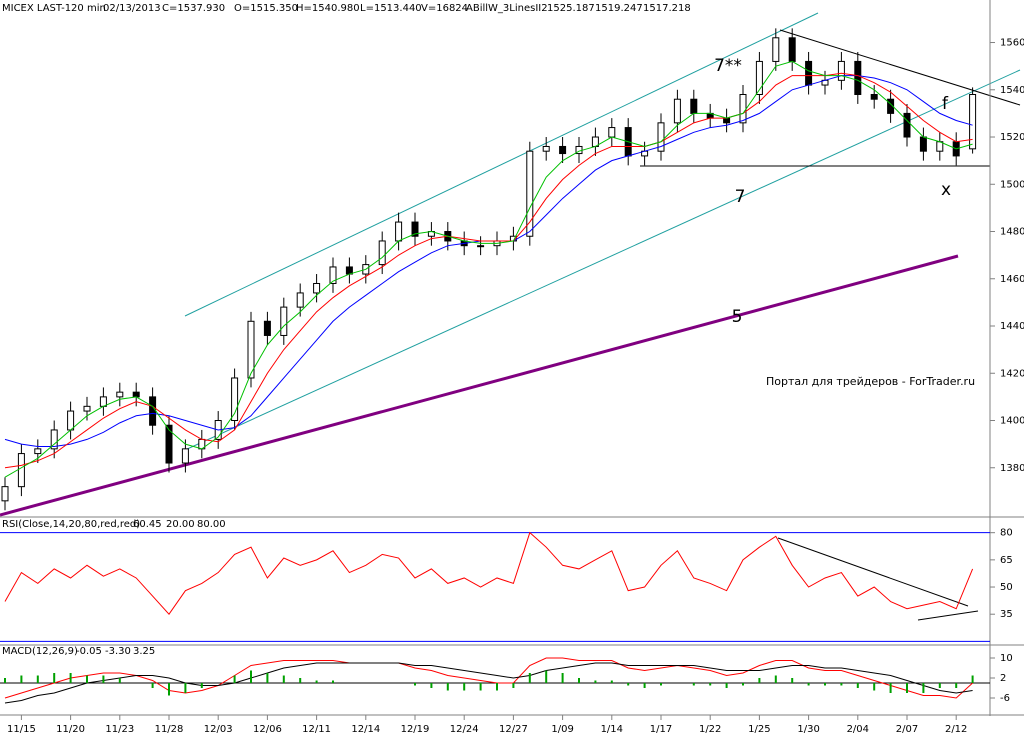  I want to click on x-tick-label: 1/22, so click(710, 729).